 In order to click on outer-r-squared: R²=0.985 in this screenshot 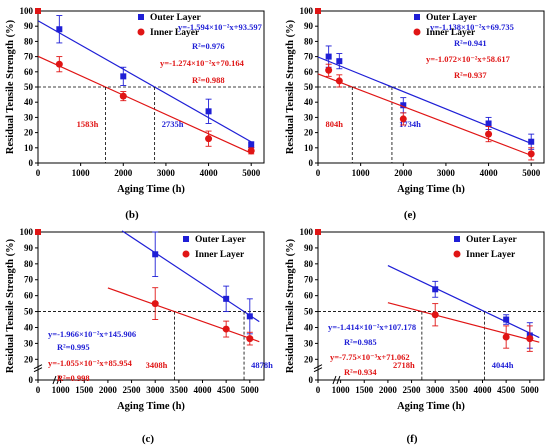, I will do `click(360, 342)`.